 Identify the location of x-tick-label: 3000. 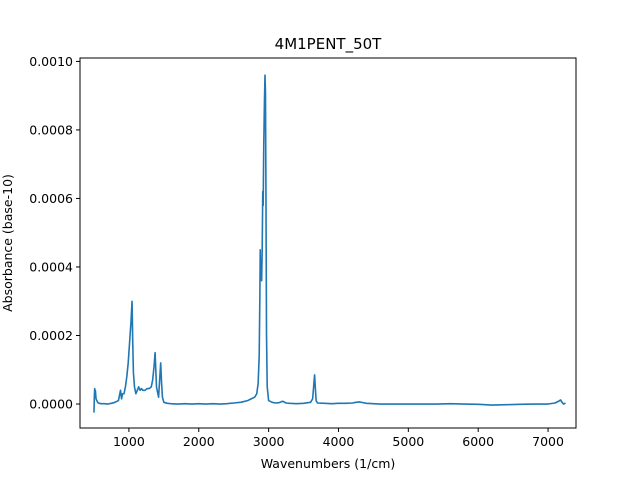
(269, 441).